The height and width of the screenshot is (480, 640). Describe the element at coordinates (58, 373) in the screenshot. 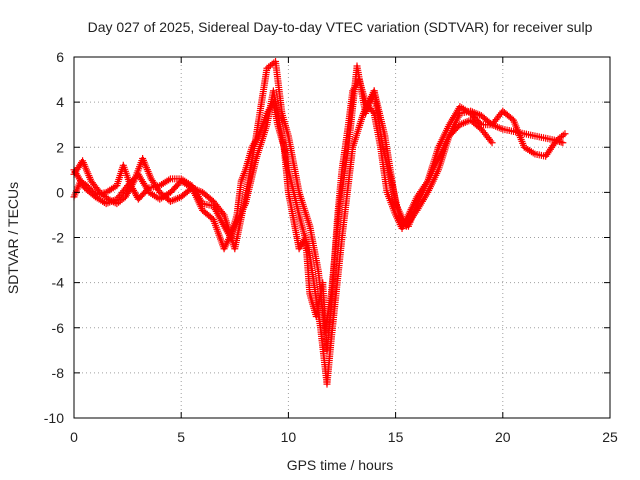

I see `y-tick-label: -8` at that location.